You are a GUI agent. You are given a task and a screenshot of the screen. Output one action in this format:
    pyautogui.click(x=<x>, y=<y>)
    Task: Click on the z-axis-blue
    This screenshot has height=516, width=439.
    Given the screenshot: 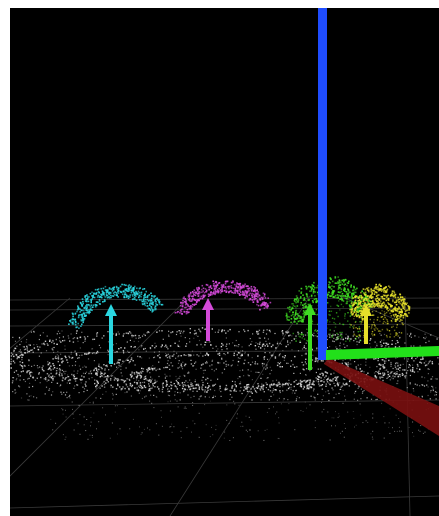 What is the action you would take?
    pyautogui.click(x=322, y=184)
    